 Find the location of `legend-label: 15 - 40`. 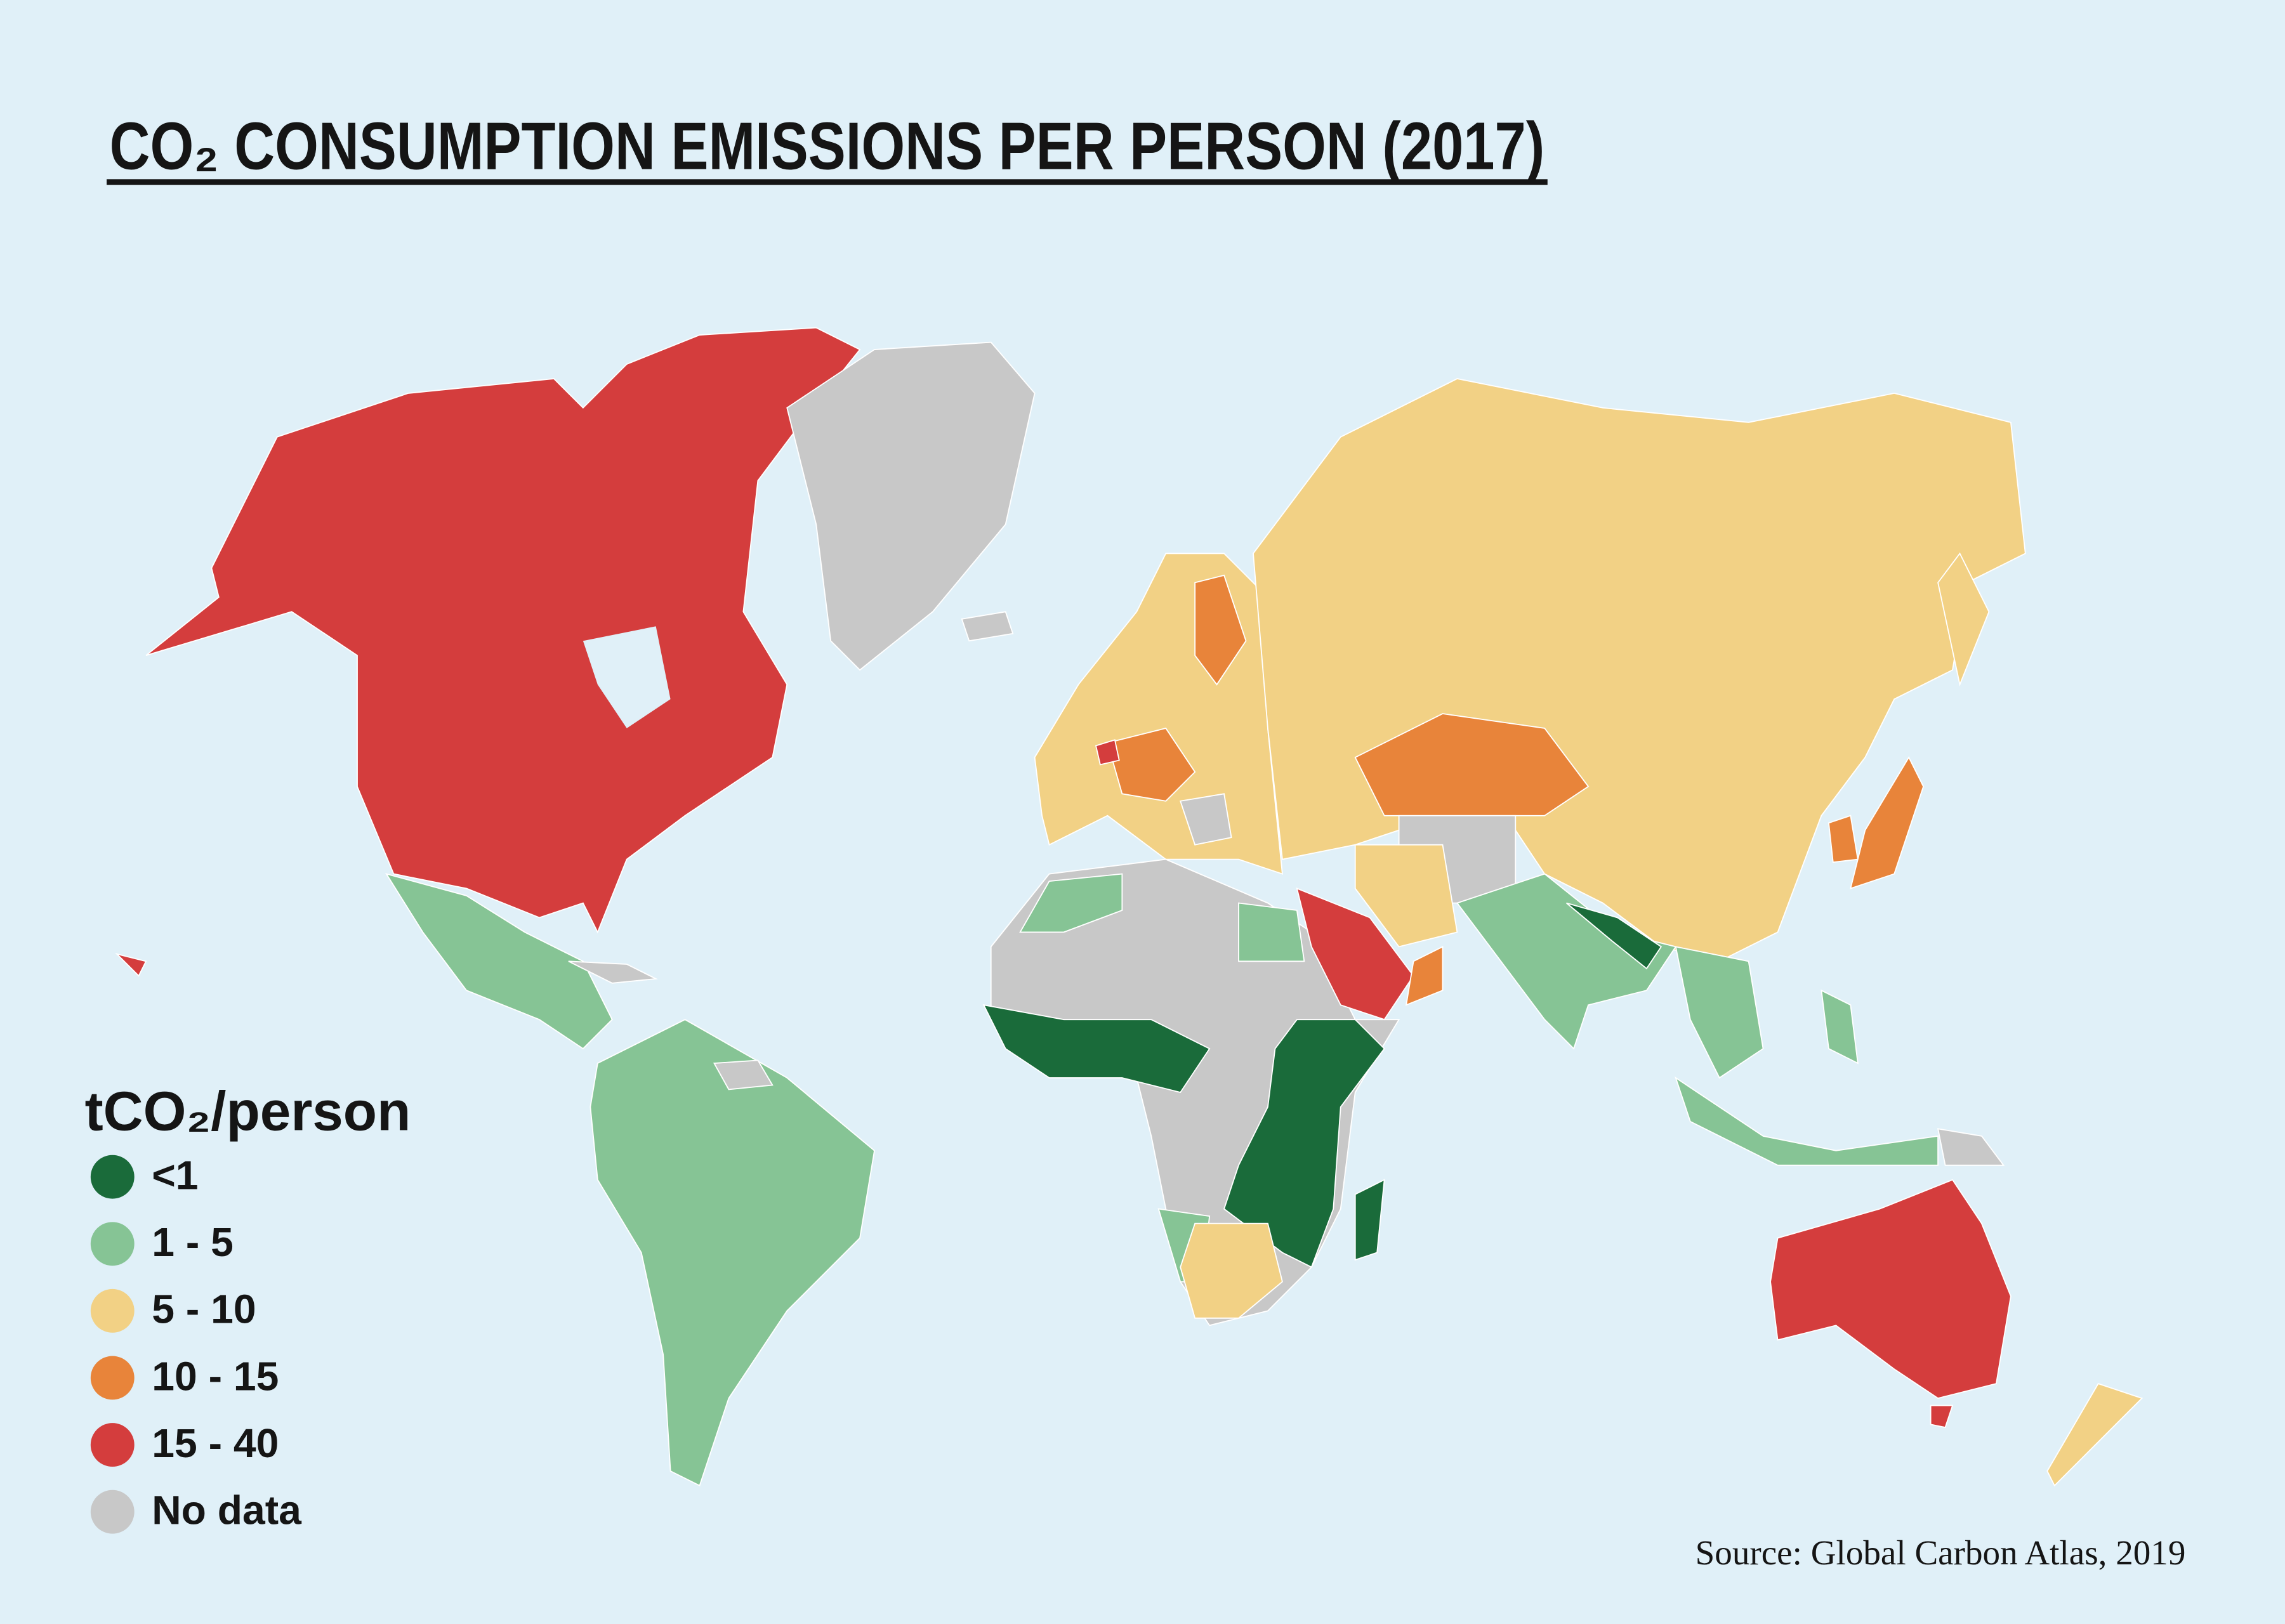

legend-label: 15 - 40 is located at coordinates (216, 1443).